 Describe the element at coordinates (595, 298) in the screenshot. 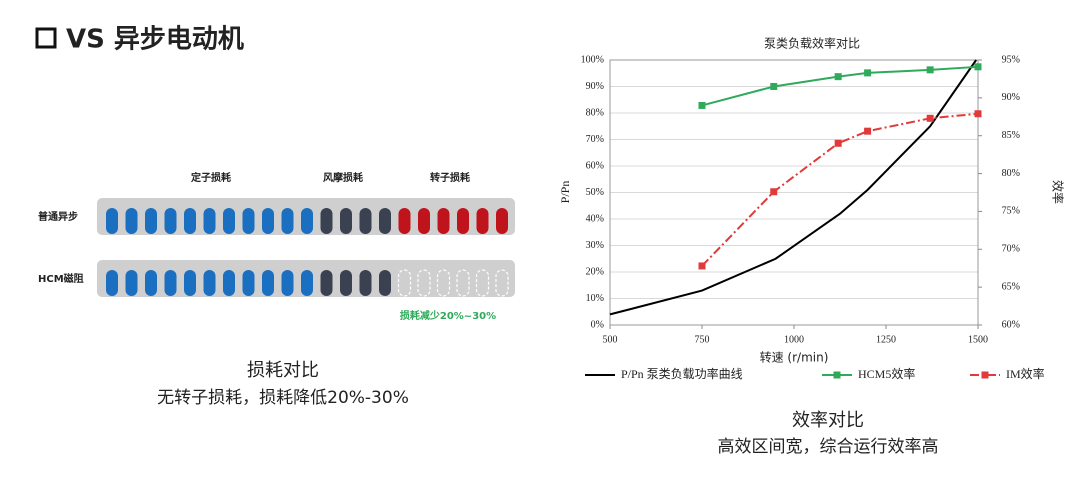

I see `y-tick-label: 10%` at that location.